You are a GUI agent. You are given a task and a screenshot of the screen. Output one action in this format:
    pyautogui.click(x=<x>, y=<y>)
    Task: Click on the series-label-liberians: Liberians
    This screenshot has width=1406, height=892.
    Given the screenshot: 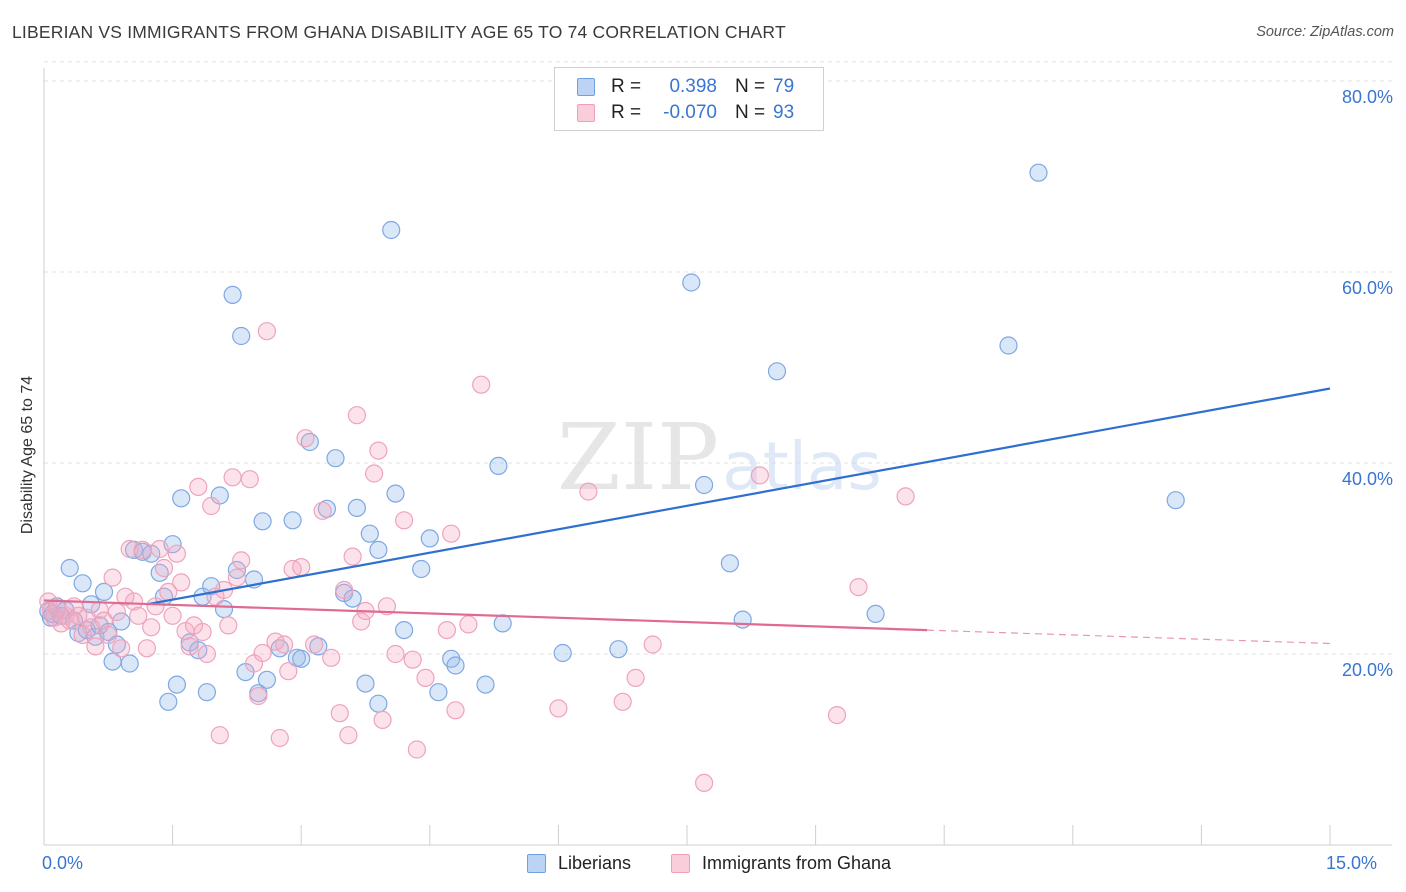 What is the action you would take?
    pyautogui.click(x=595, y=862)
    